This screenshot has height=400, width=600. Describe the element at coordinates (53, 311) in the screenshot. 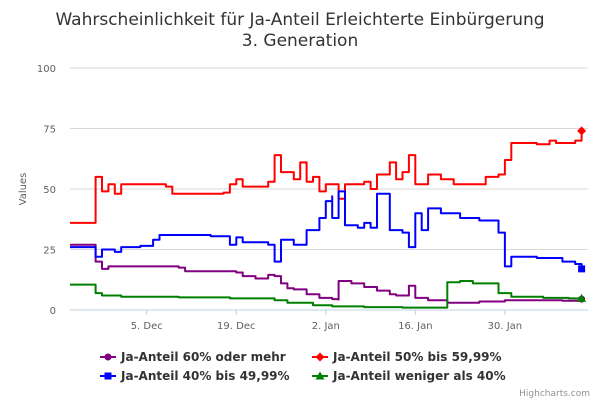

I see `y-tick-label: 0` at that location.